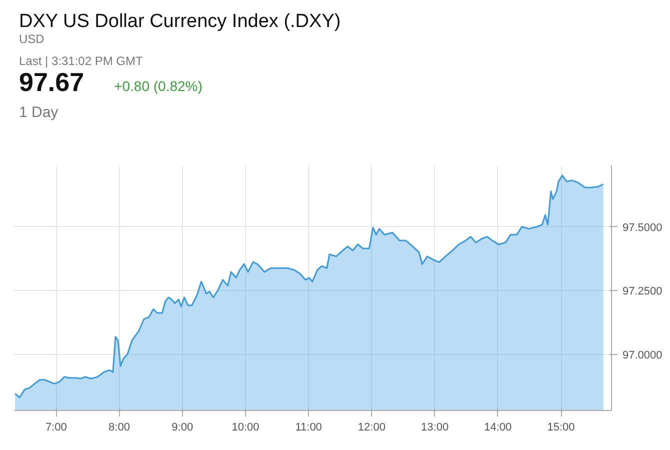  I want to click on x-tick-label: 8:00, so click(119, 428).